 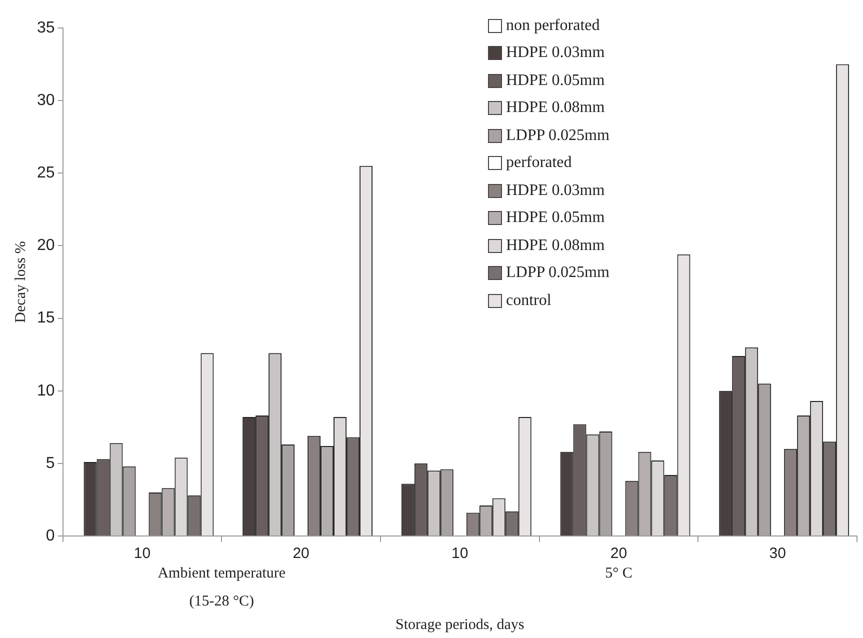 What do you see at coordinates (460, 624) in the screenshot?
I see `x-axis-title: Storage periods, days` at bounding box center [460, 624].